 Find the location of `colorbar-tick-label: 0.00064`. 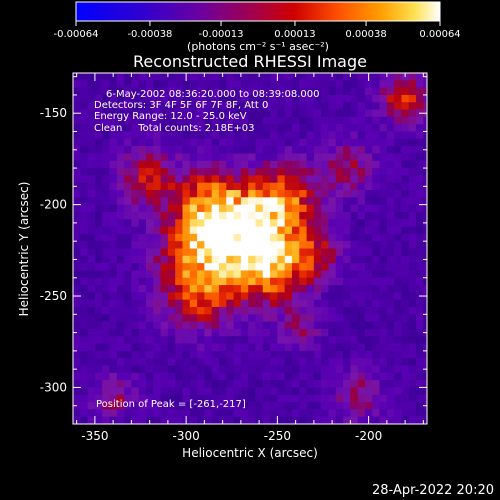

colorbar-tick-label: 0.00064 is located at coordinates (439, 34).